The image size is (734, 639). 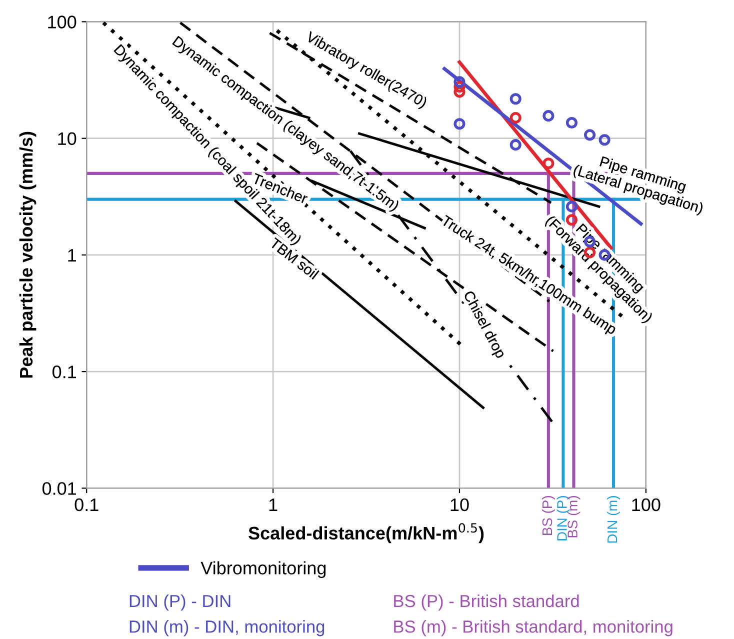 What do you see at coordinates (459, 505) in the screenshot?
I see `x-tick-label: 10` at bounding box center [459, 505].